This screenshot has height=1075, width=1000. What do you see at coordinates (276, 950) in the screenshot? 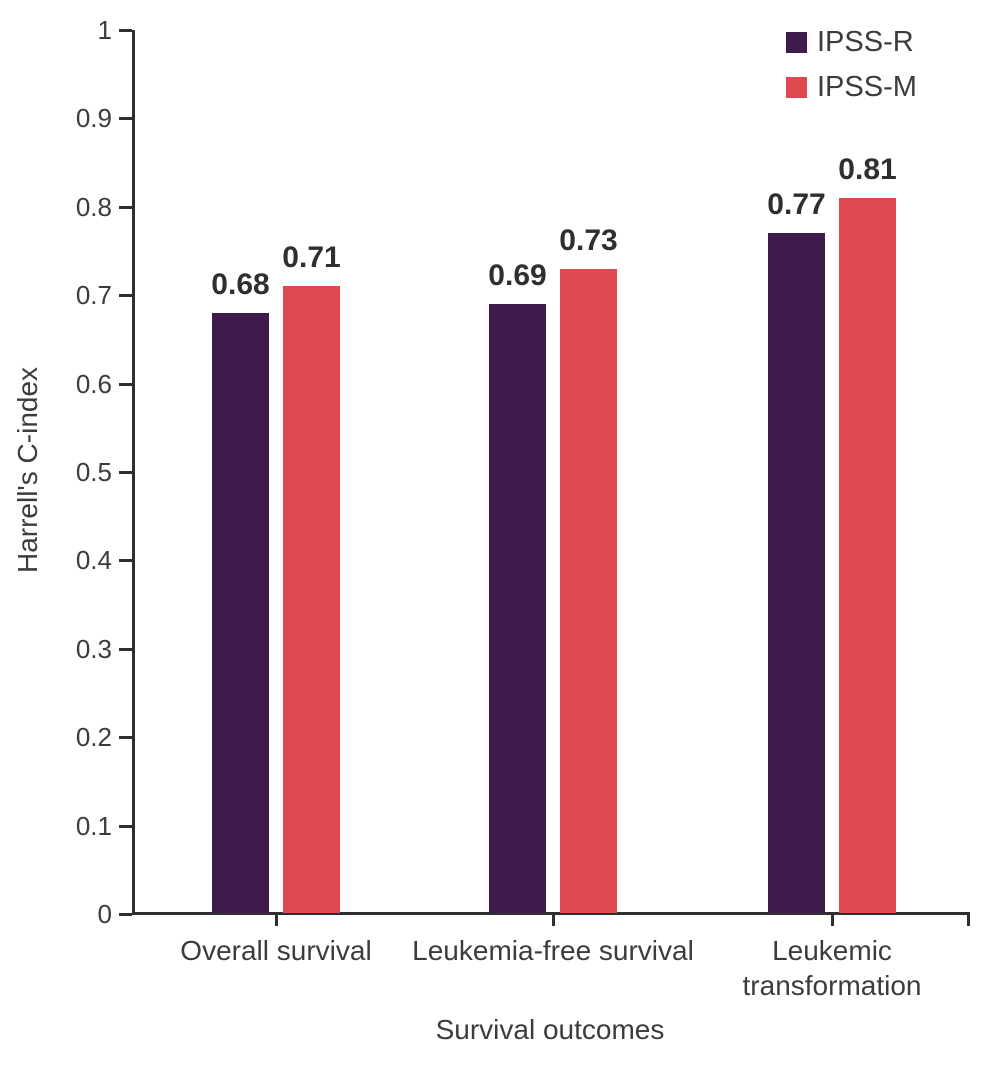
I see `category-label: Overall survival` at bounding box center [276, 950].